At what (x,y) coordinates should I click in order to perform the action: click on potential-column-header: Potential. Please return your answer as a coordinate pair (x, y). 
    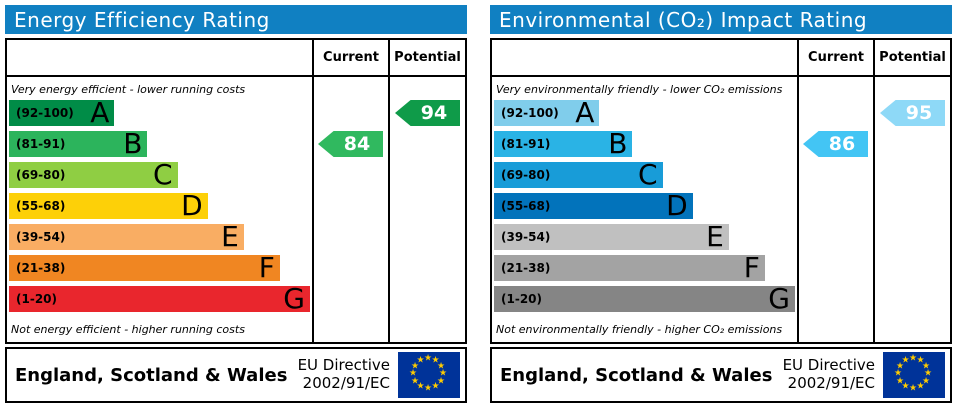
    Looking at the image, I should click on (911, 57).